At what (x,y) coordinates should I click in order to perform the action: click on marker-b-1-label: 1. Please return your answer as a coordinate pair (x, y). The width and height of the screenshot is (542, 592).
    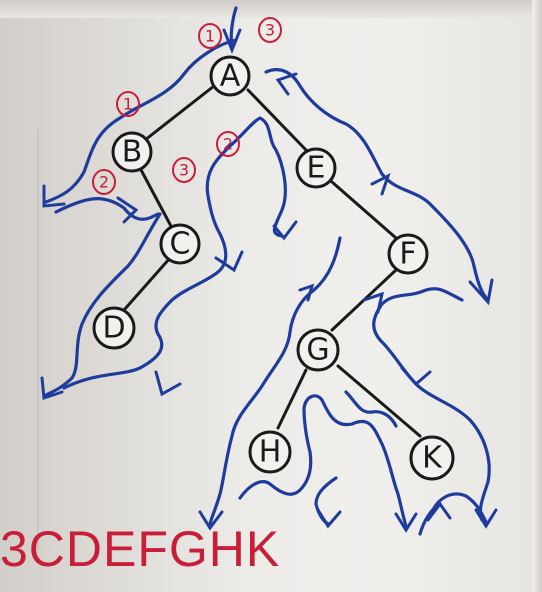
    Looking at the image, I should click on (128, 104).